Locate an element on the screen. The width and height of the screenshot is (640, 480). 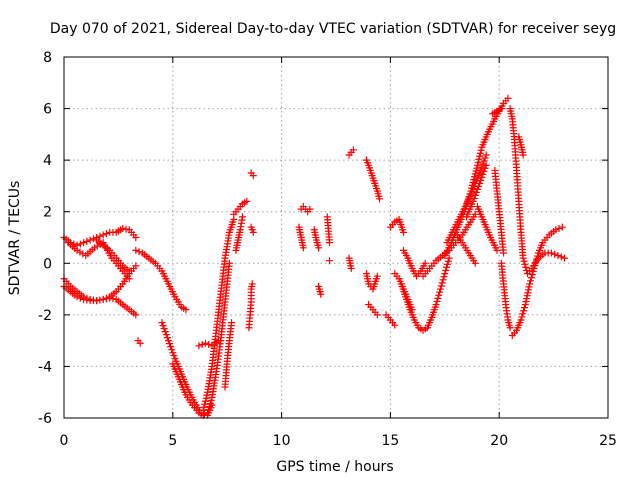
x-axis-label: GPS time / hours is located at coordinates (334, 467).